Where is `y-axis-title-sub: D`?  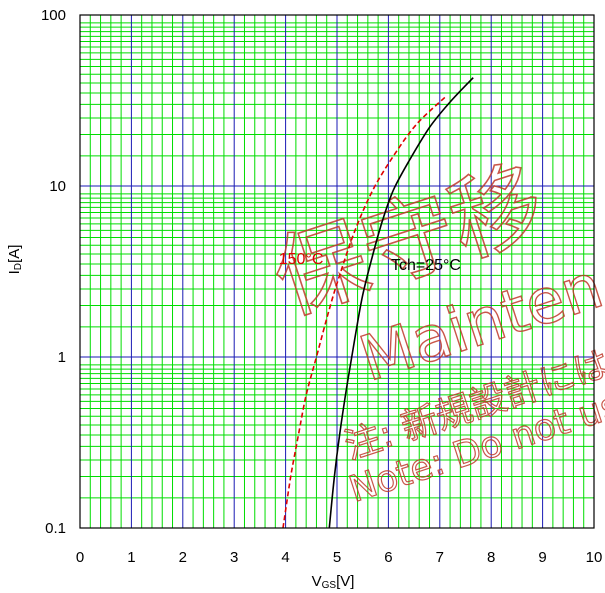 y-axis-title-sub: D is located at coordinates (18, 266).